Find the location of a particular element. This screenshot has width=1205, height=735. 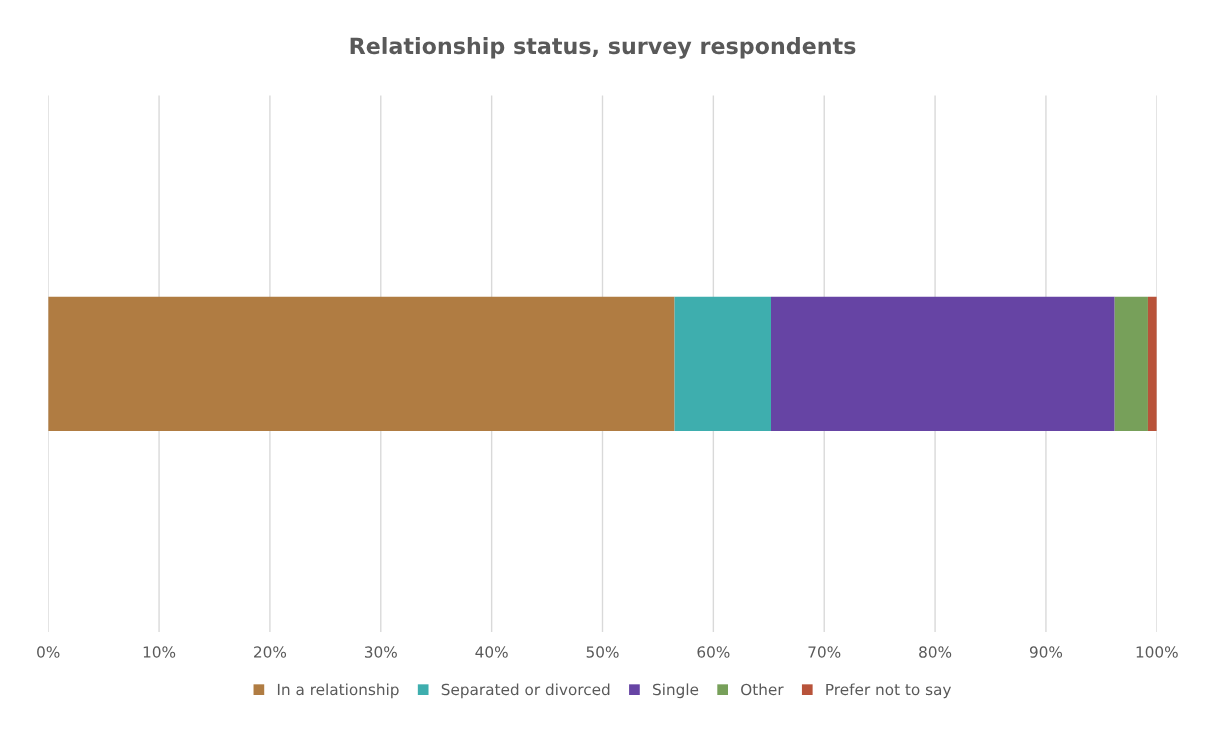

x-tick-label: 100% is located at coordinates (1157, 652).